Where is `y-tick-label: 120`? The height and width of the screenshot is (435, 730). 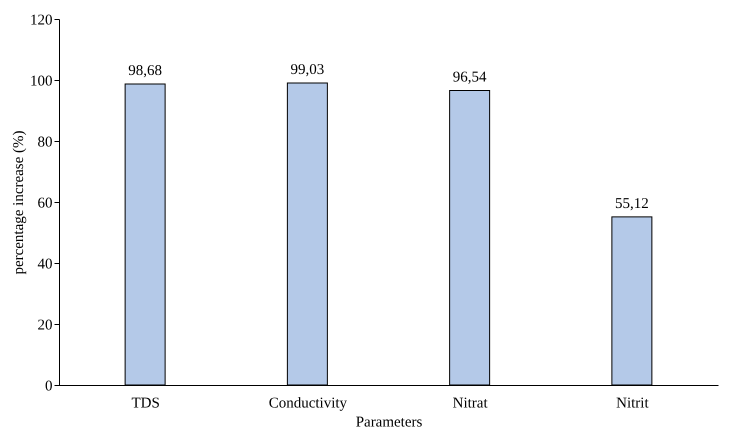 y-tick-label: 120 is located at coordinates (41, 20).